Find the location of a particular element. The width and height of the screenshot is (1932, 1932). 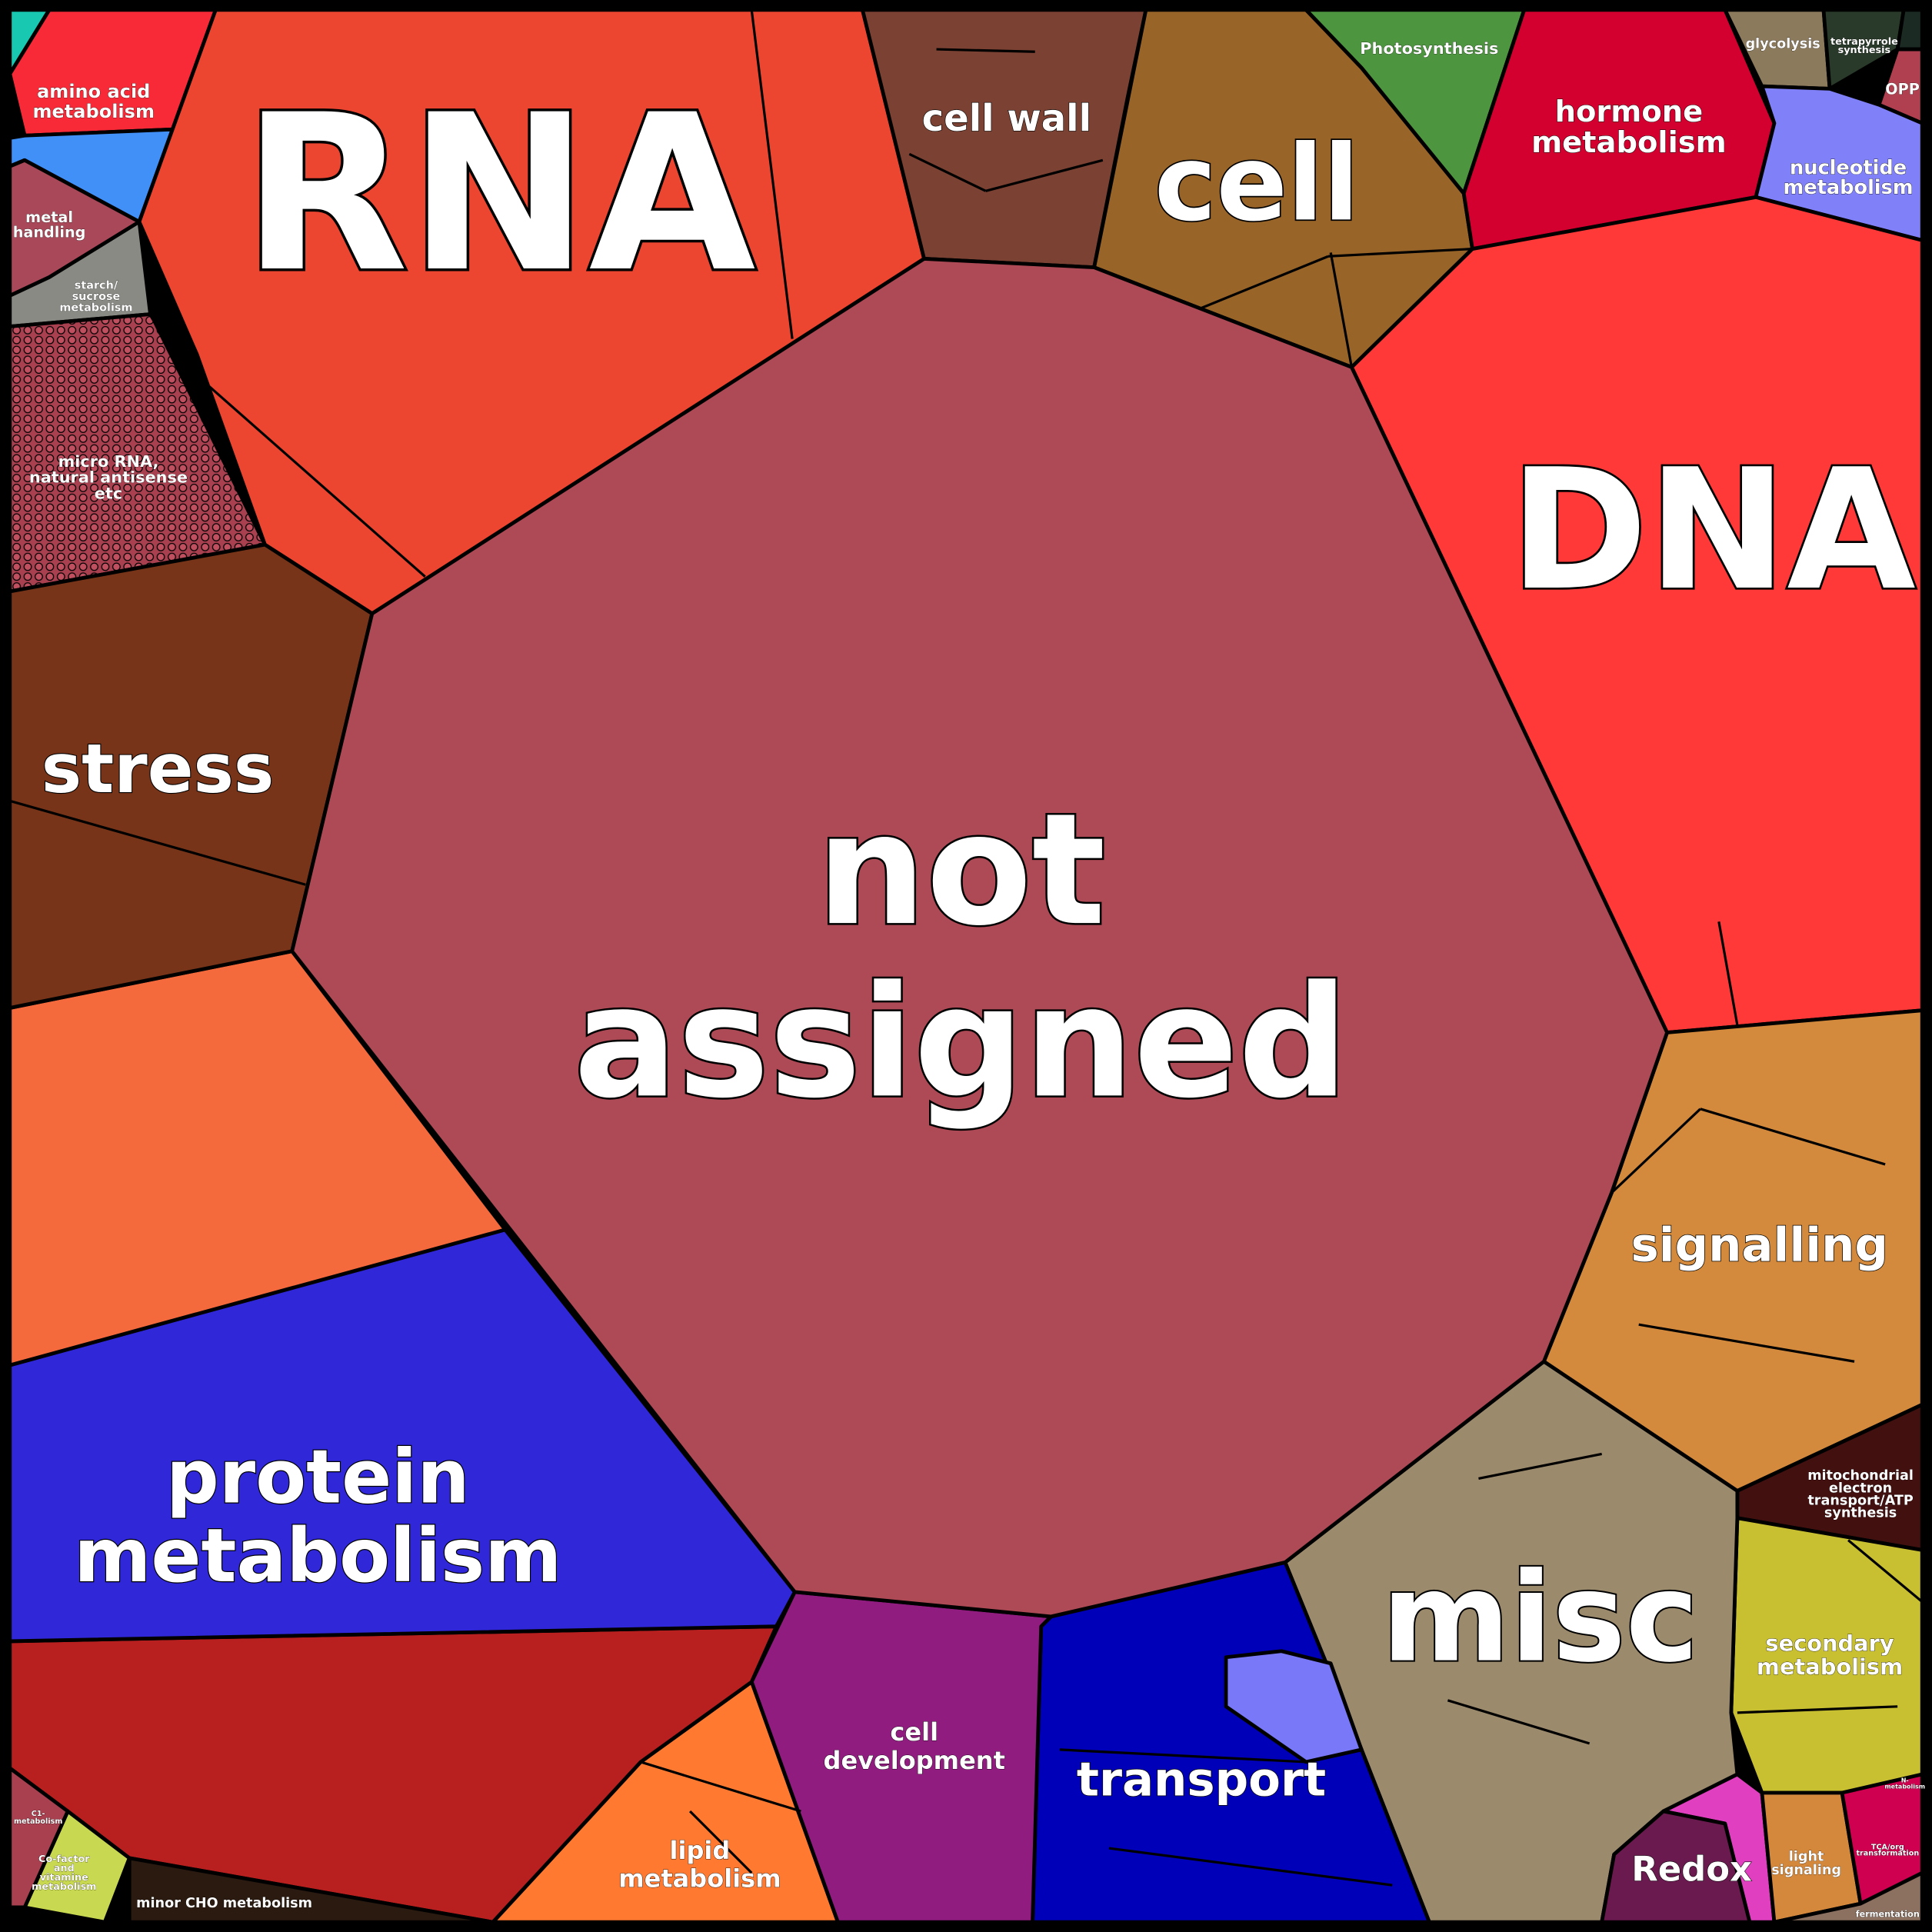

region-label: TCA/org is located at coordinates (1887, 1847).